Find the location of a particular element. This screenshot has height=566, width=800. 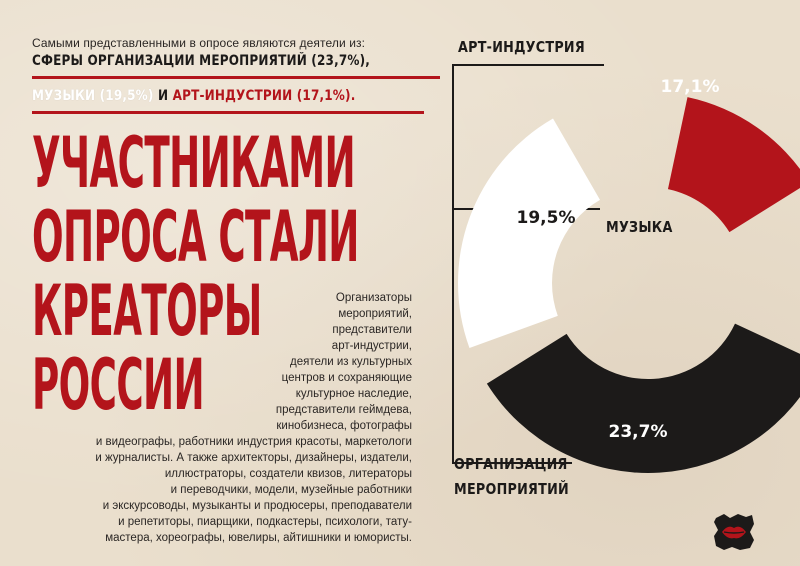

body-line: центров и сохраняющие is located at coordinates (346, 378).